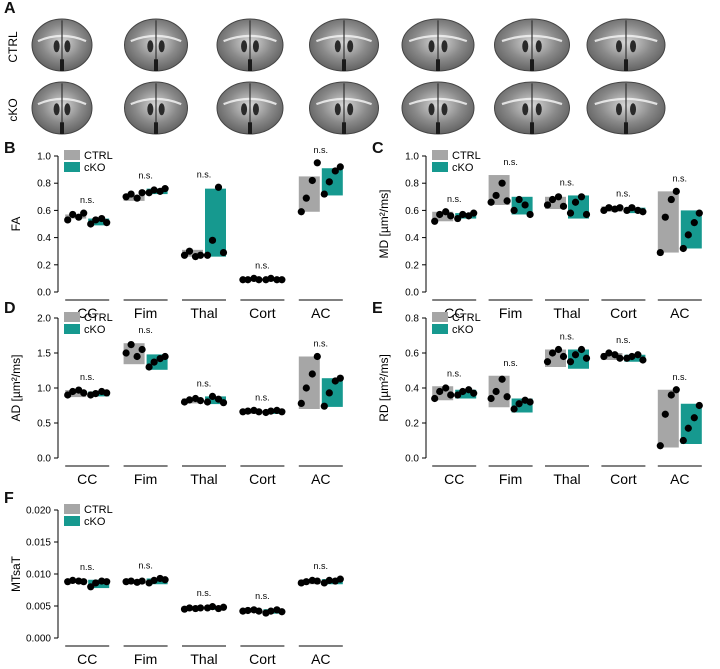  Describe the element at coordinates (38, 639) in the screenshot. I see `y-tick-label: 0.000` at that location.